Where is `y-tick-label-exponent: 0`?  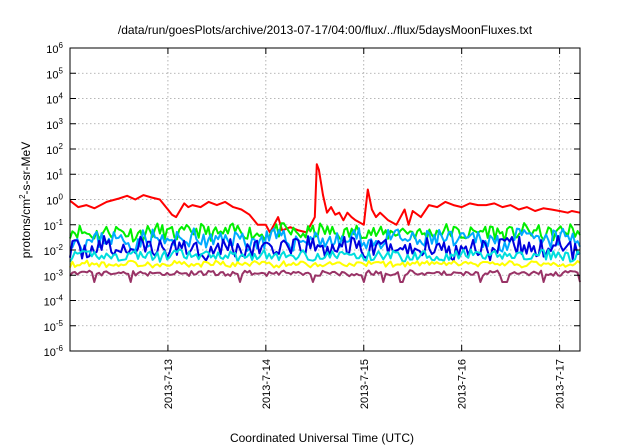
y-tick-label-exponent: 0 is located at coordinates (61, 197).